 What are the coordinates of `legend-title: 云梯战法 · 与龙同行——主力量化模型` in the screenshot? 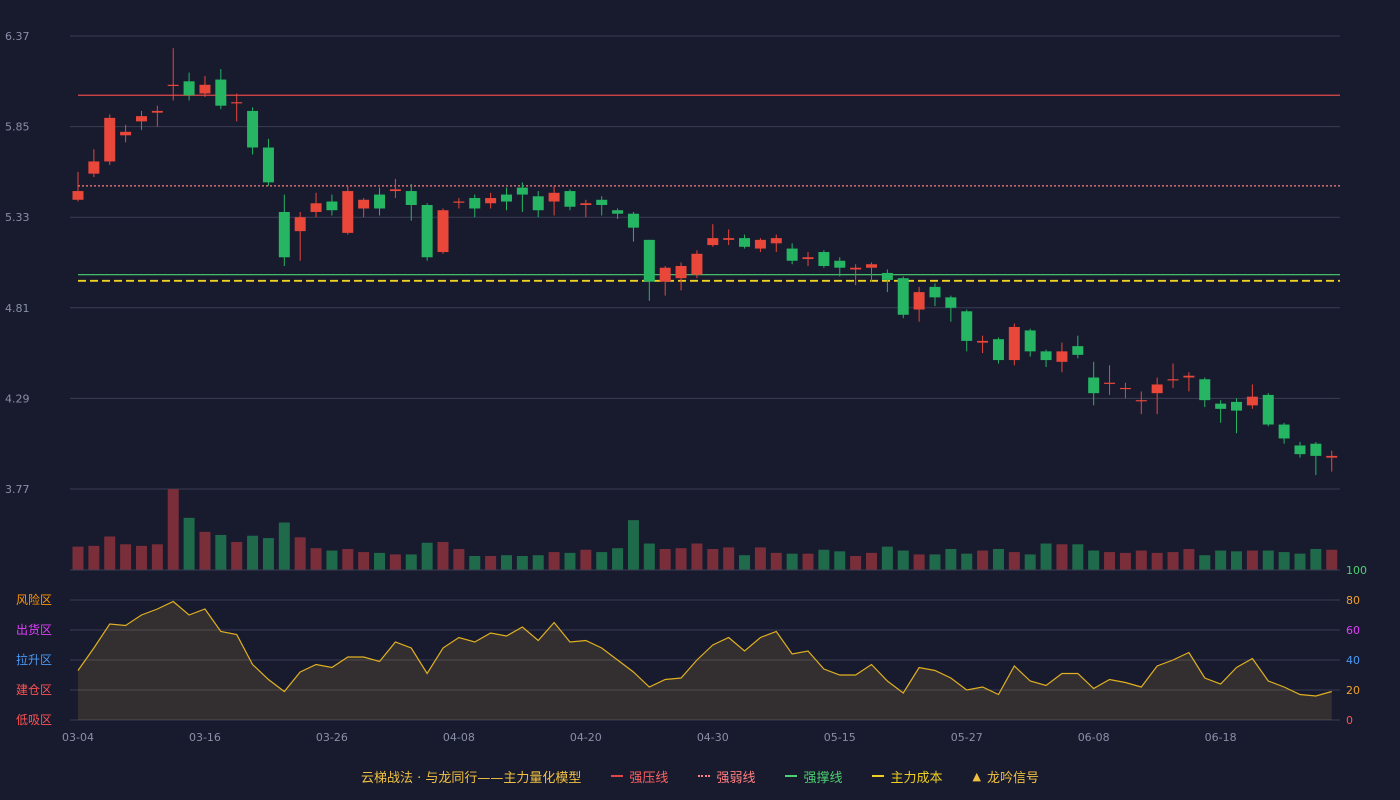 It's located at (471, 778).